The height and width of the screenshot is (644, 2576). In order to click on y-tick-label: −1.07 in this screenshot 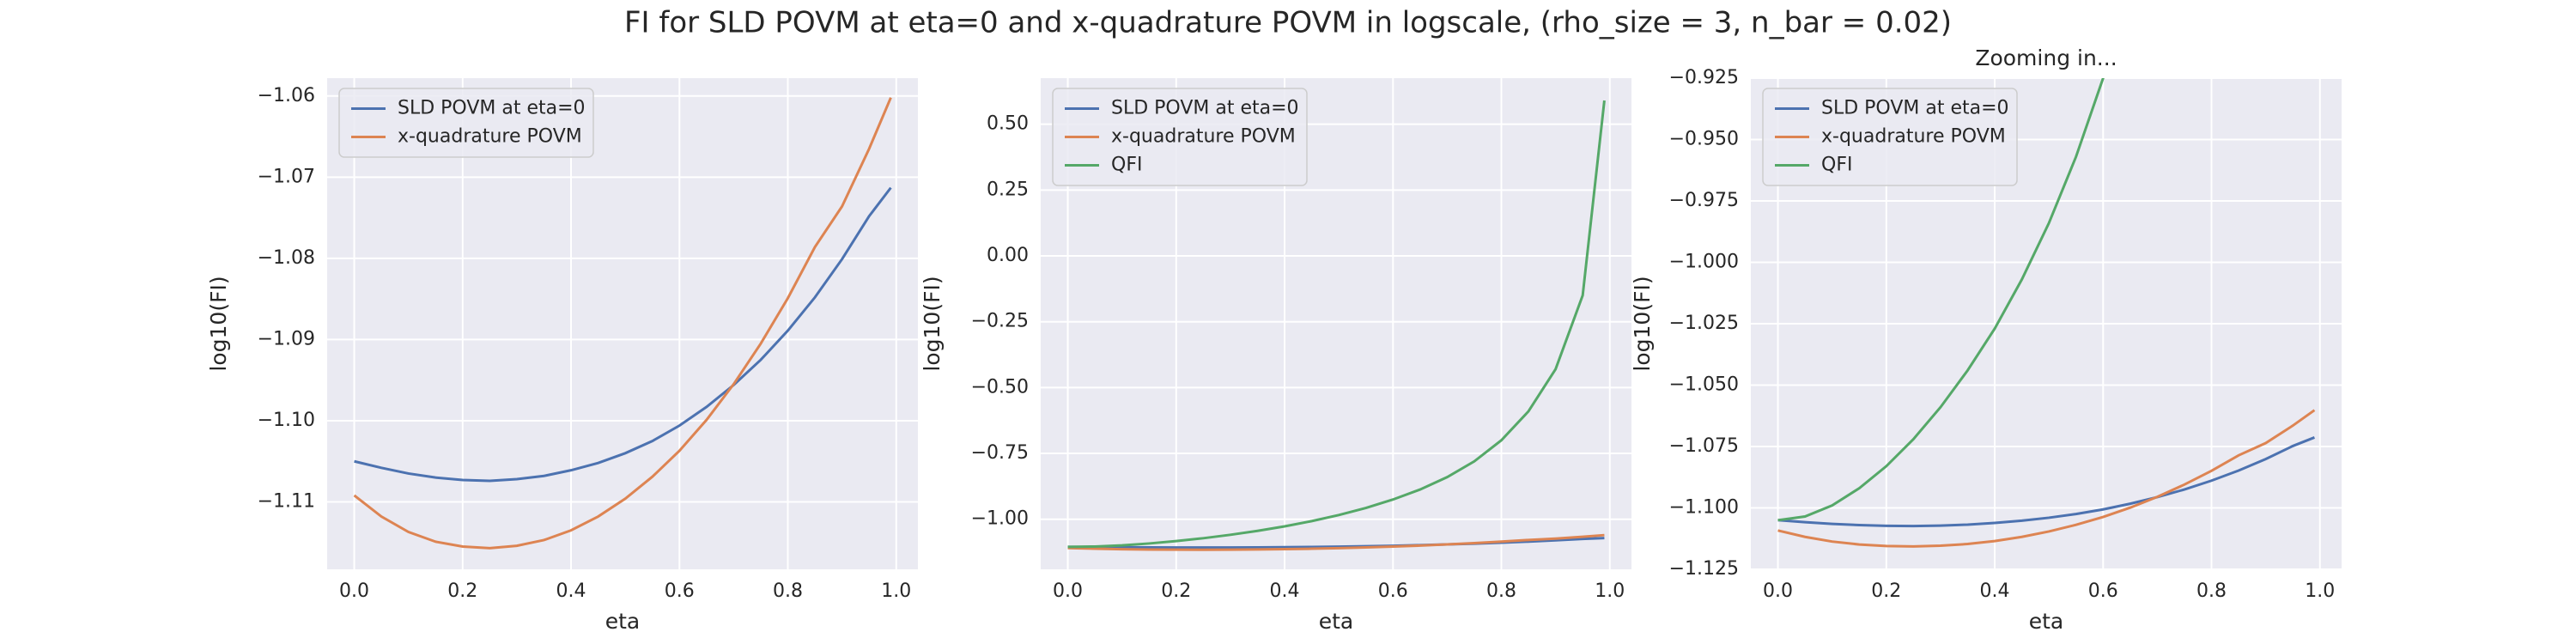, I will do `click(286, 176)`.